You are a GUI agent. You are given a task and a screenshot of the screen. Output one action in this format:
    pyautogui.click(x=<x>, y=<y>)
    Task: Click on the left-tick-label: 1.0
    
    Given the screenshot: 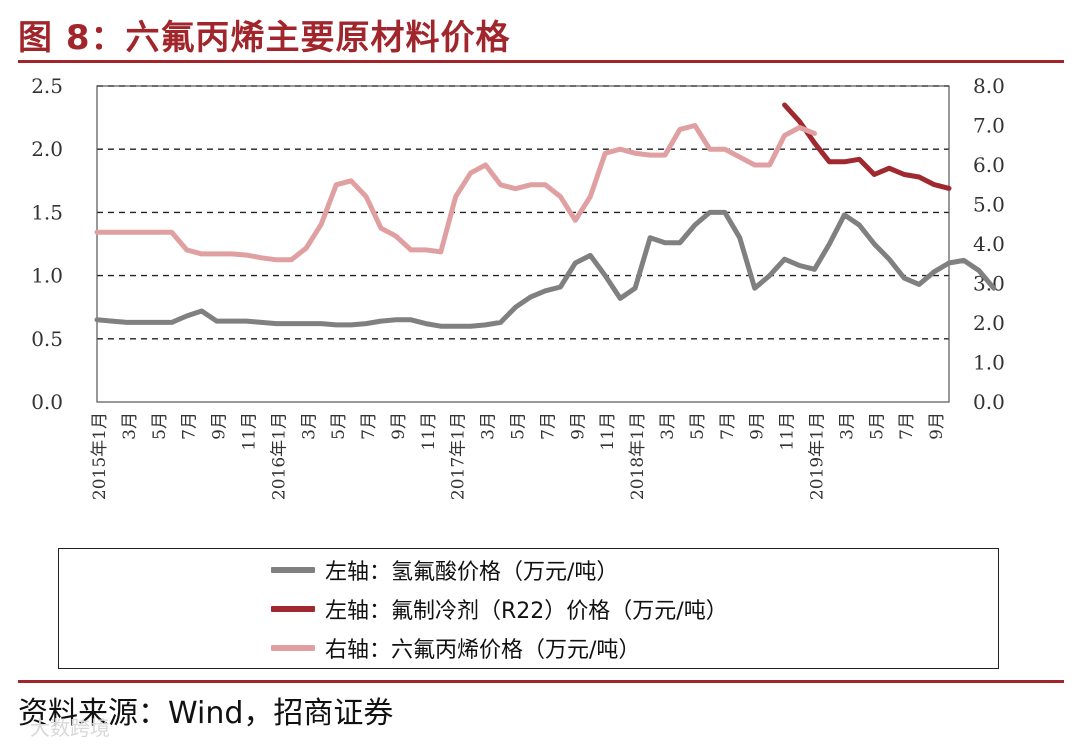 What is the action you would take?
    pyautogui.click(x=47, y=276)
    